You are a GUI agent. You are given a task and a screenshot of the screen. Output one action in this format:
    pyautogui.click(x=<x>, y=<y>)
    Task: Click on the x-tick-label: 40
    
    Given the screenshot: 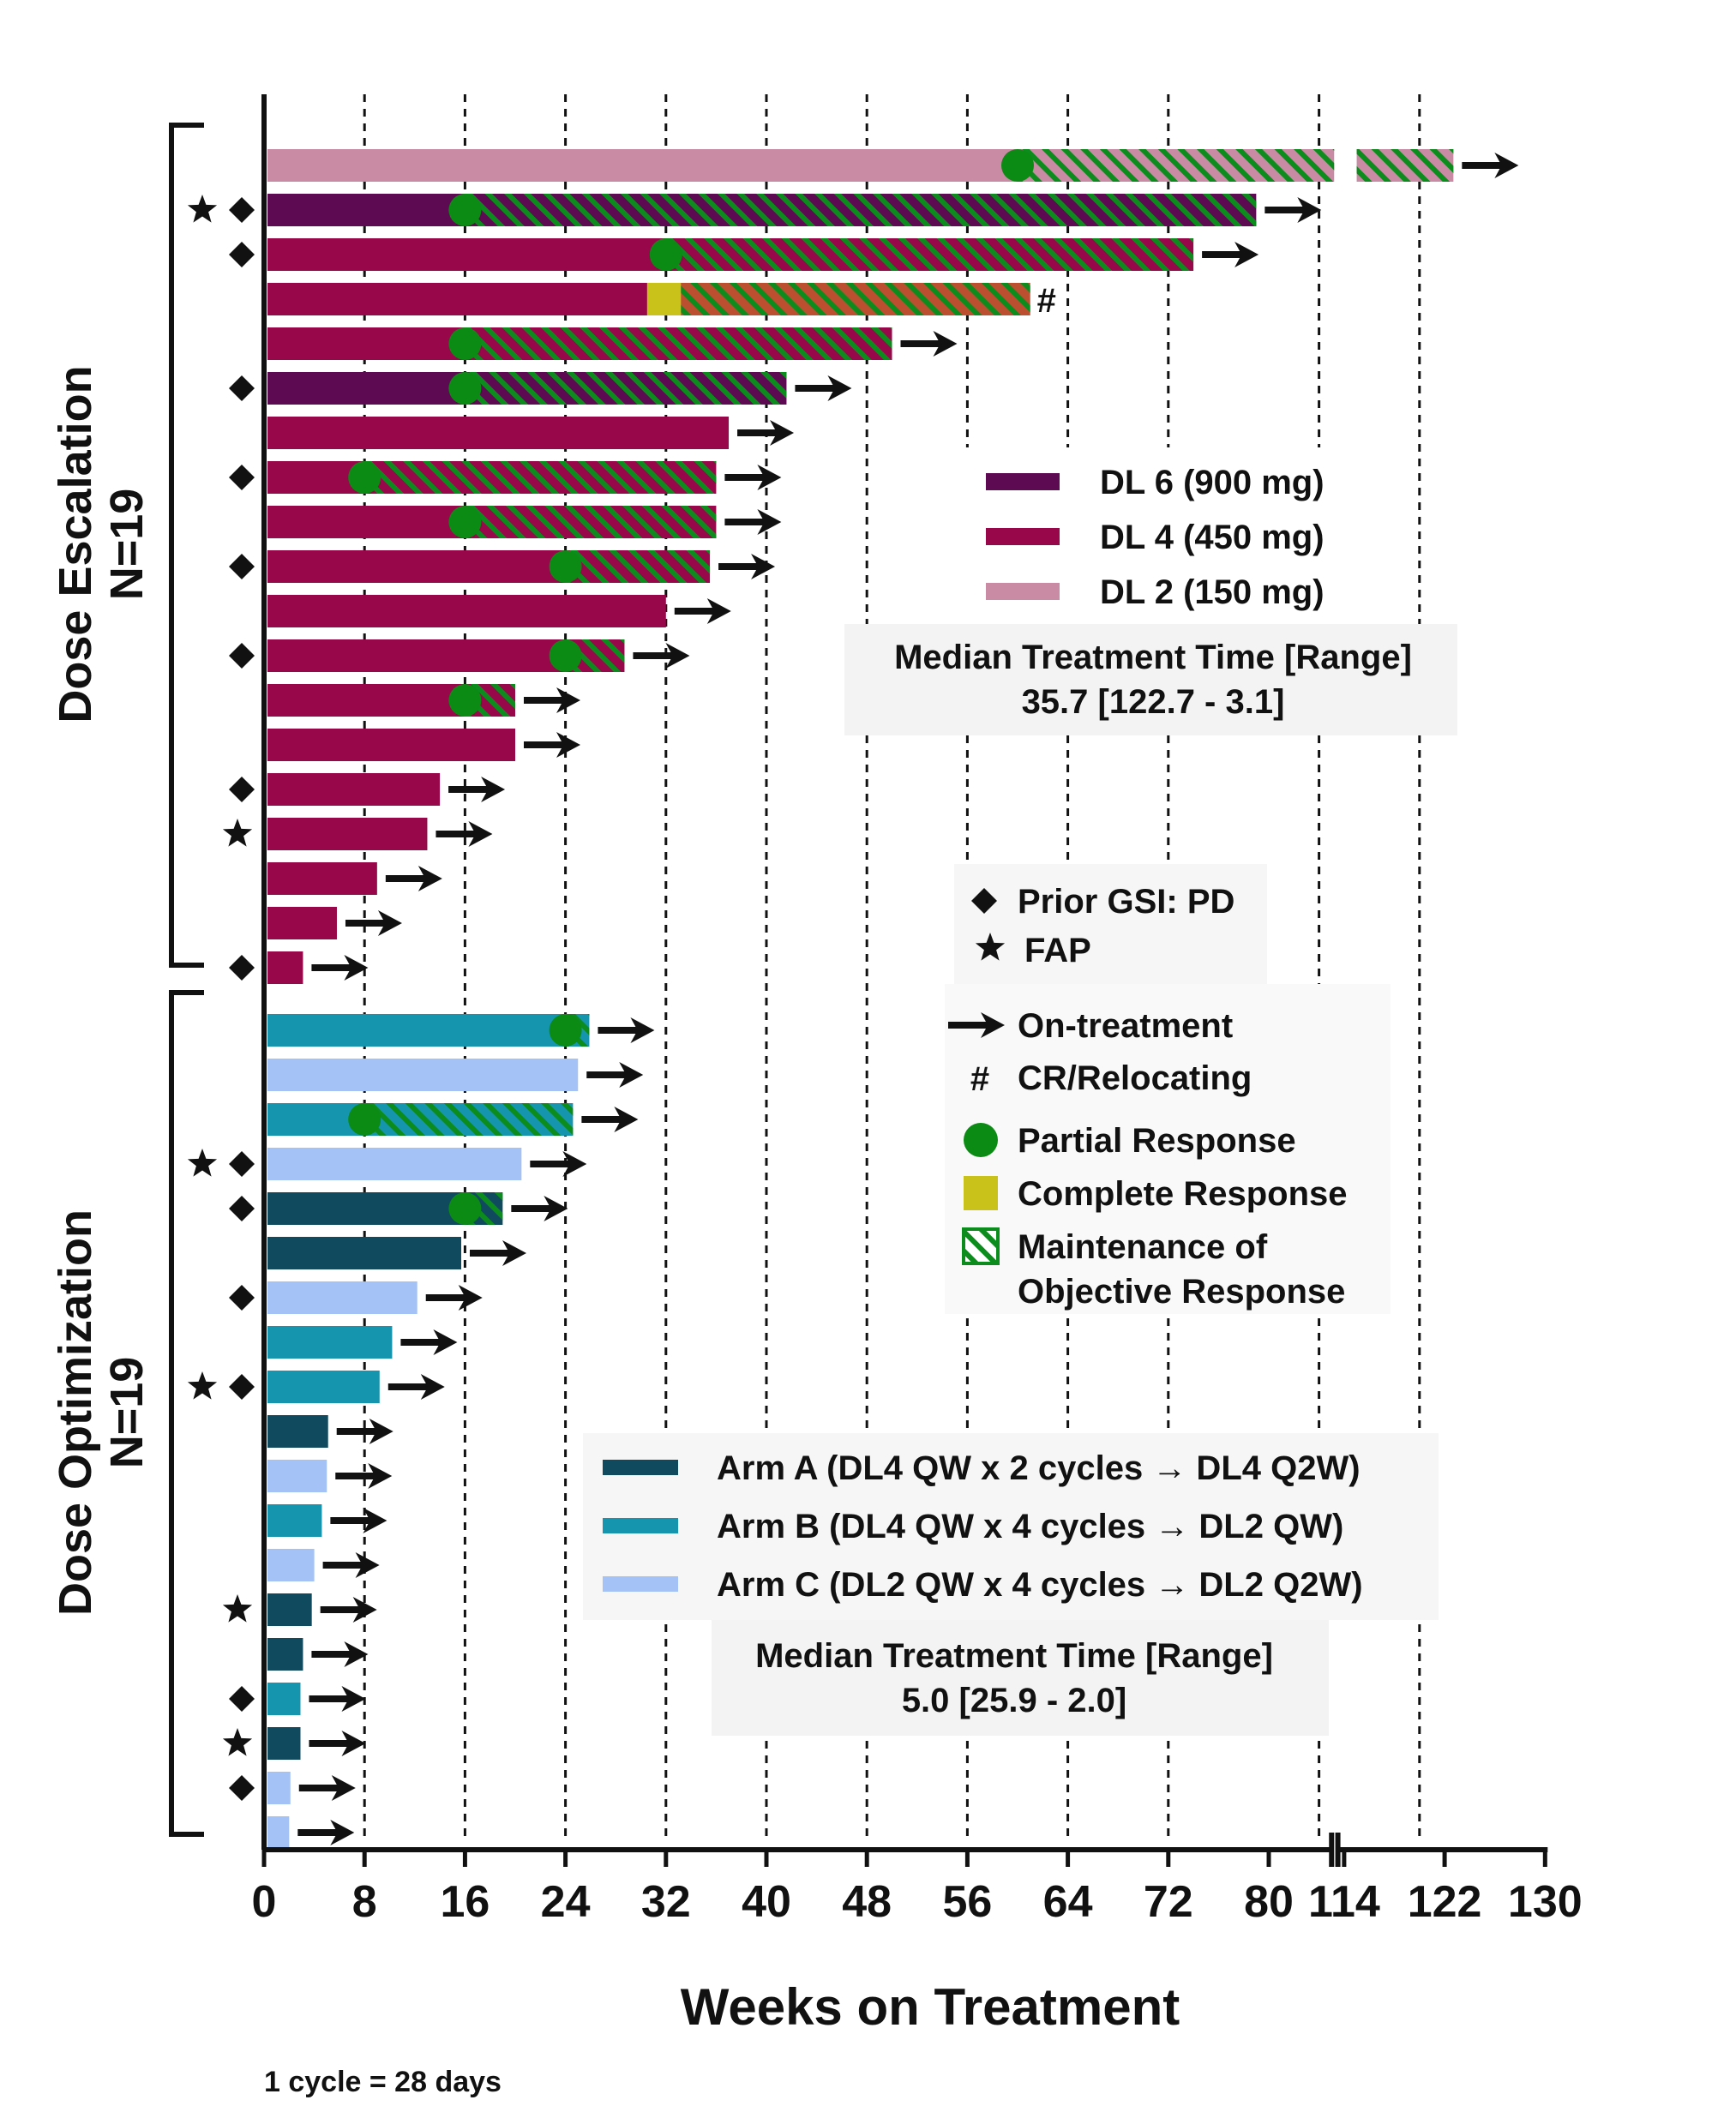 What is the action you would take?
    pyautogui.click(x=766, y=1902)
    